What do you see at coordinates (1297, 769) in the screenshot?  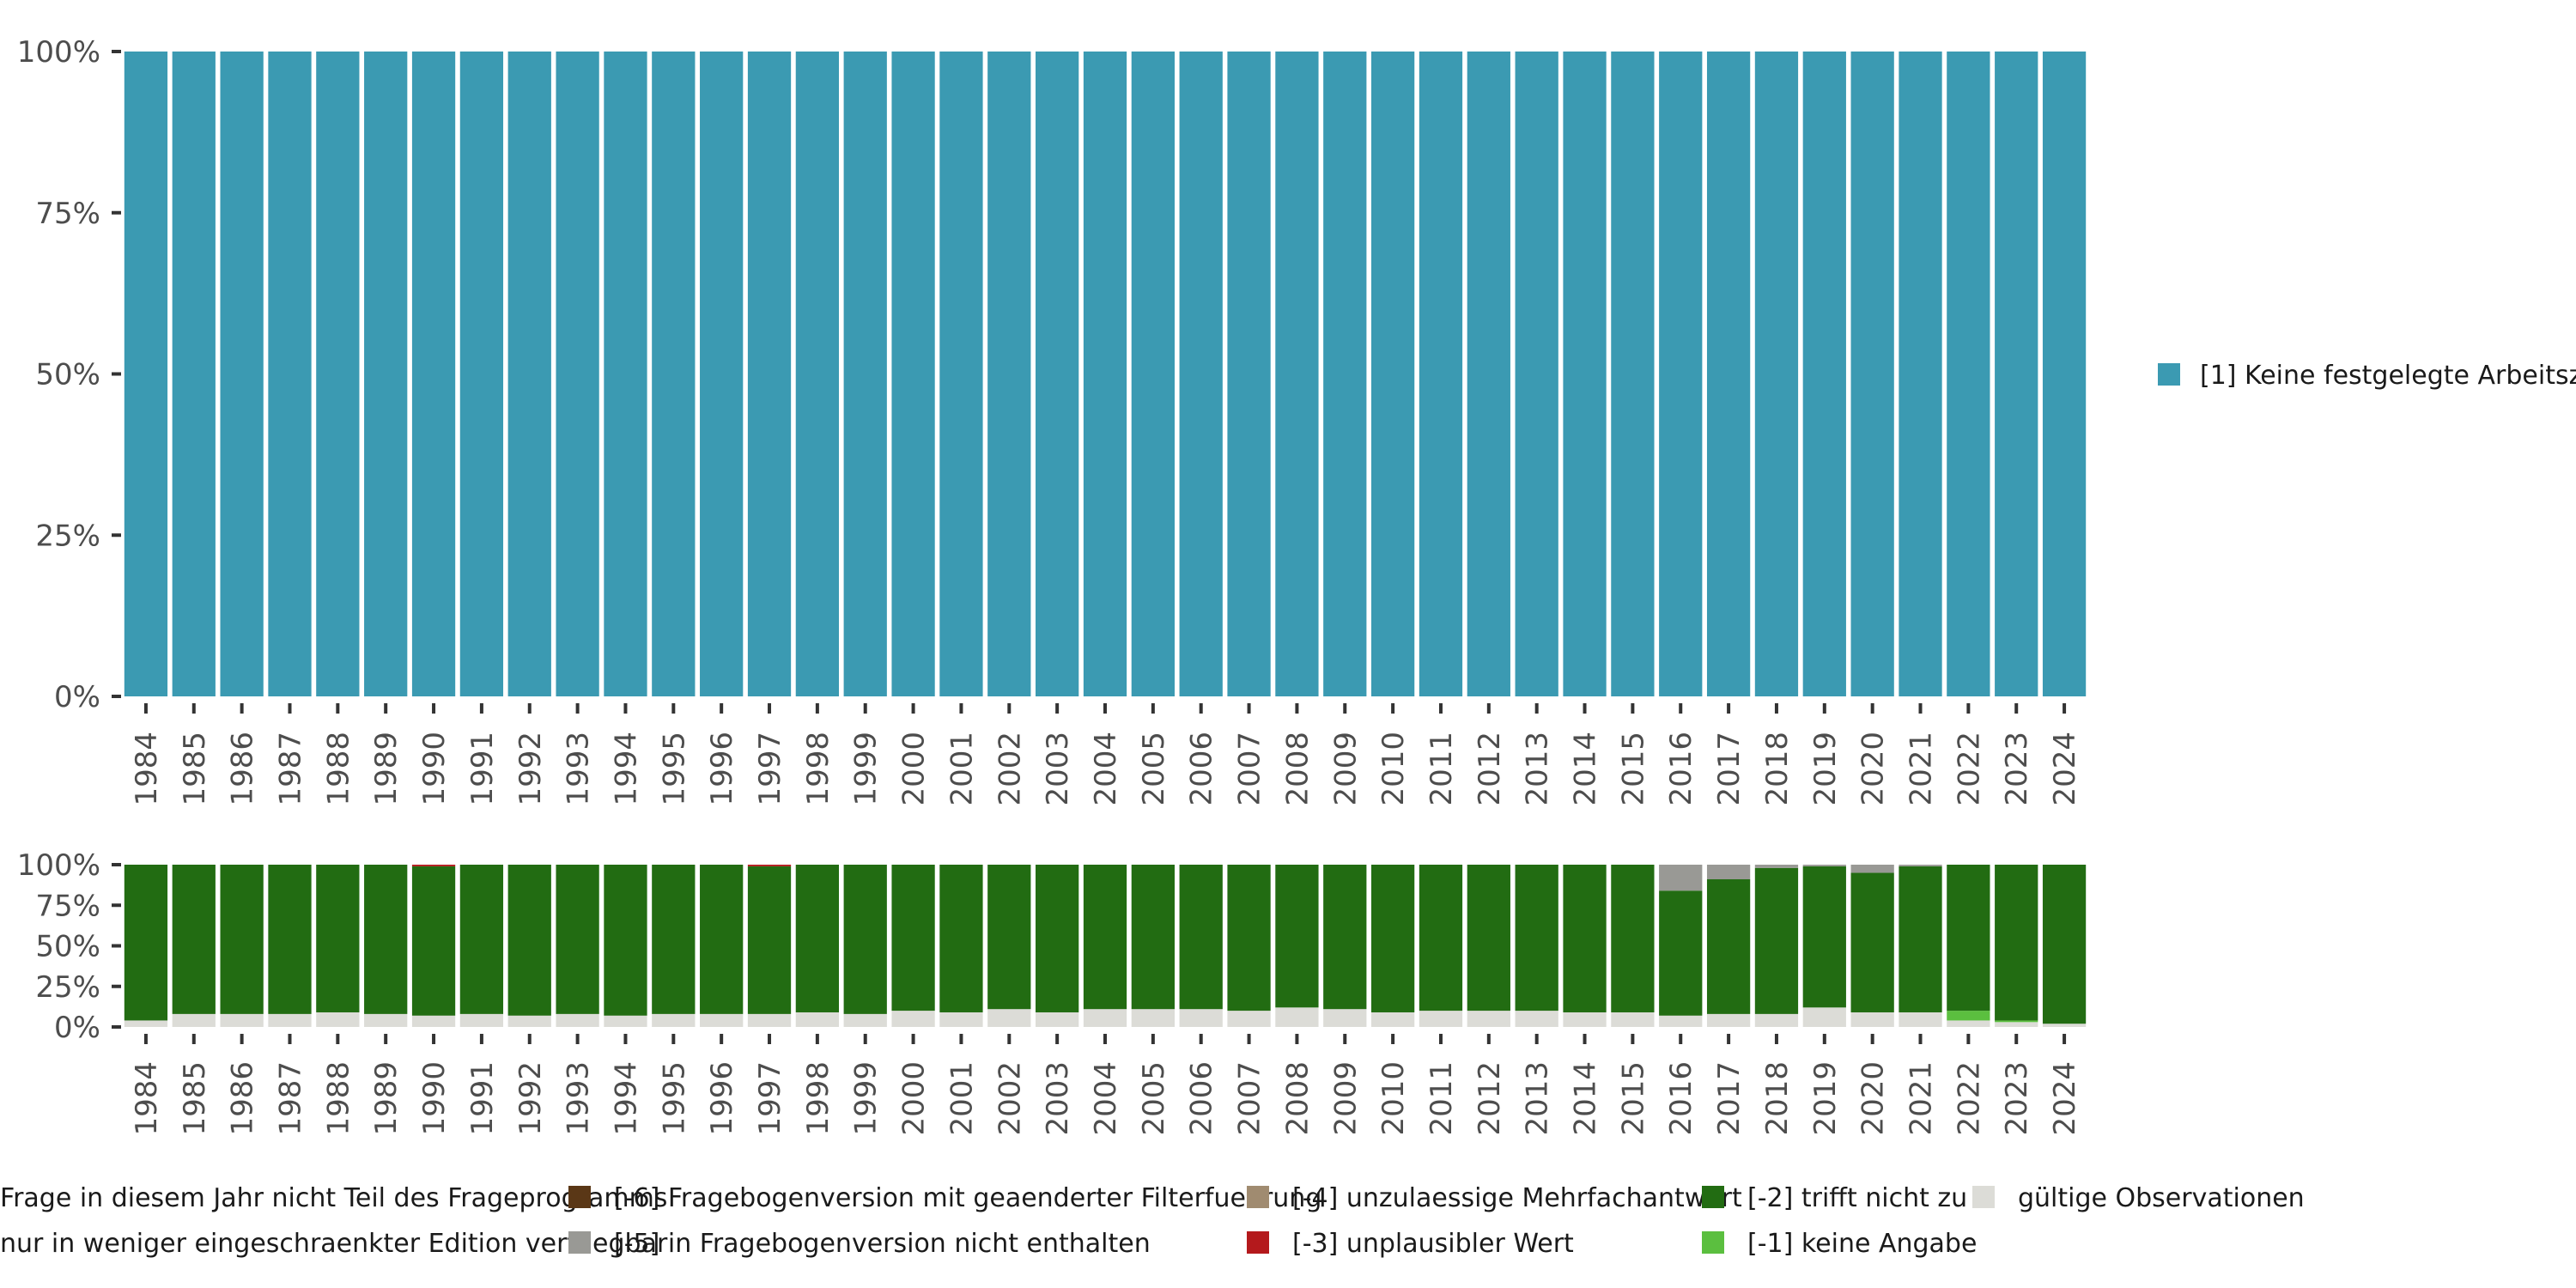 I see `x-tick-label: 2008` at bounding box center [1297, 769].